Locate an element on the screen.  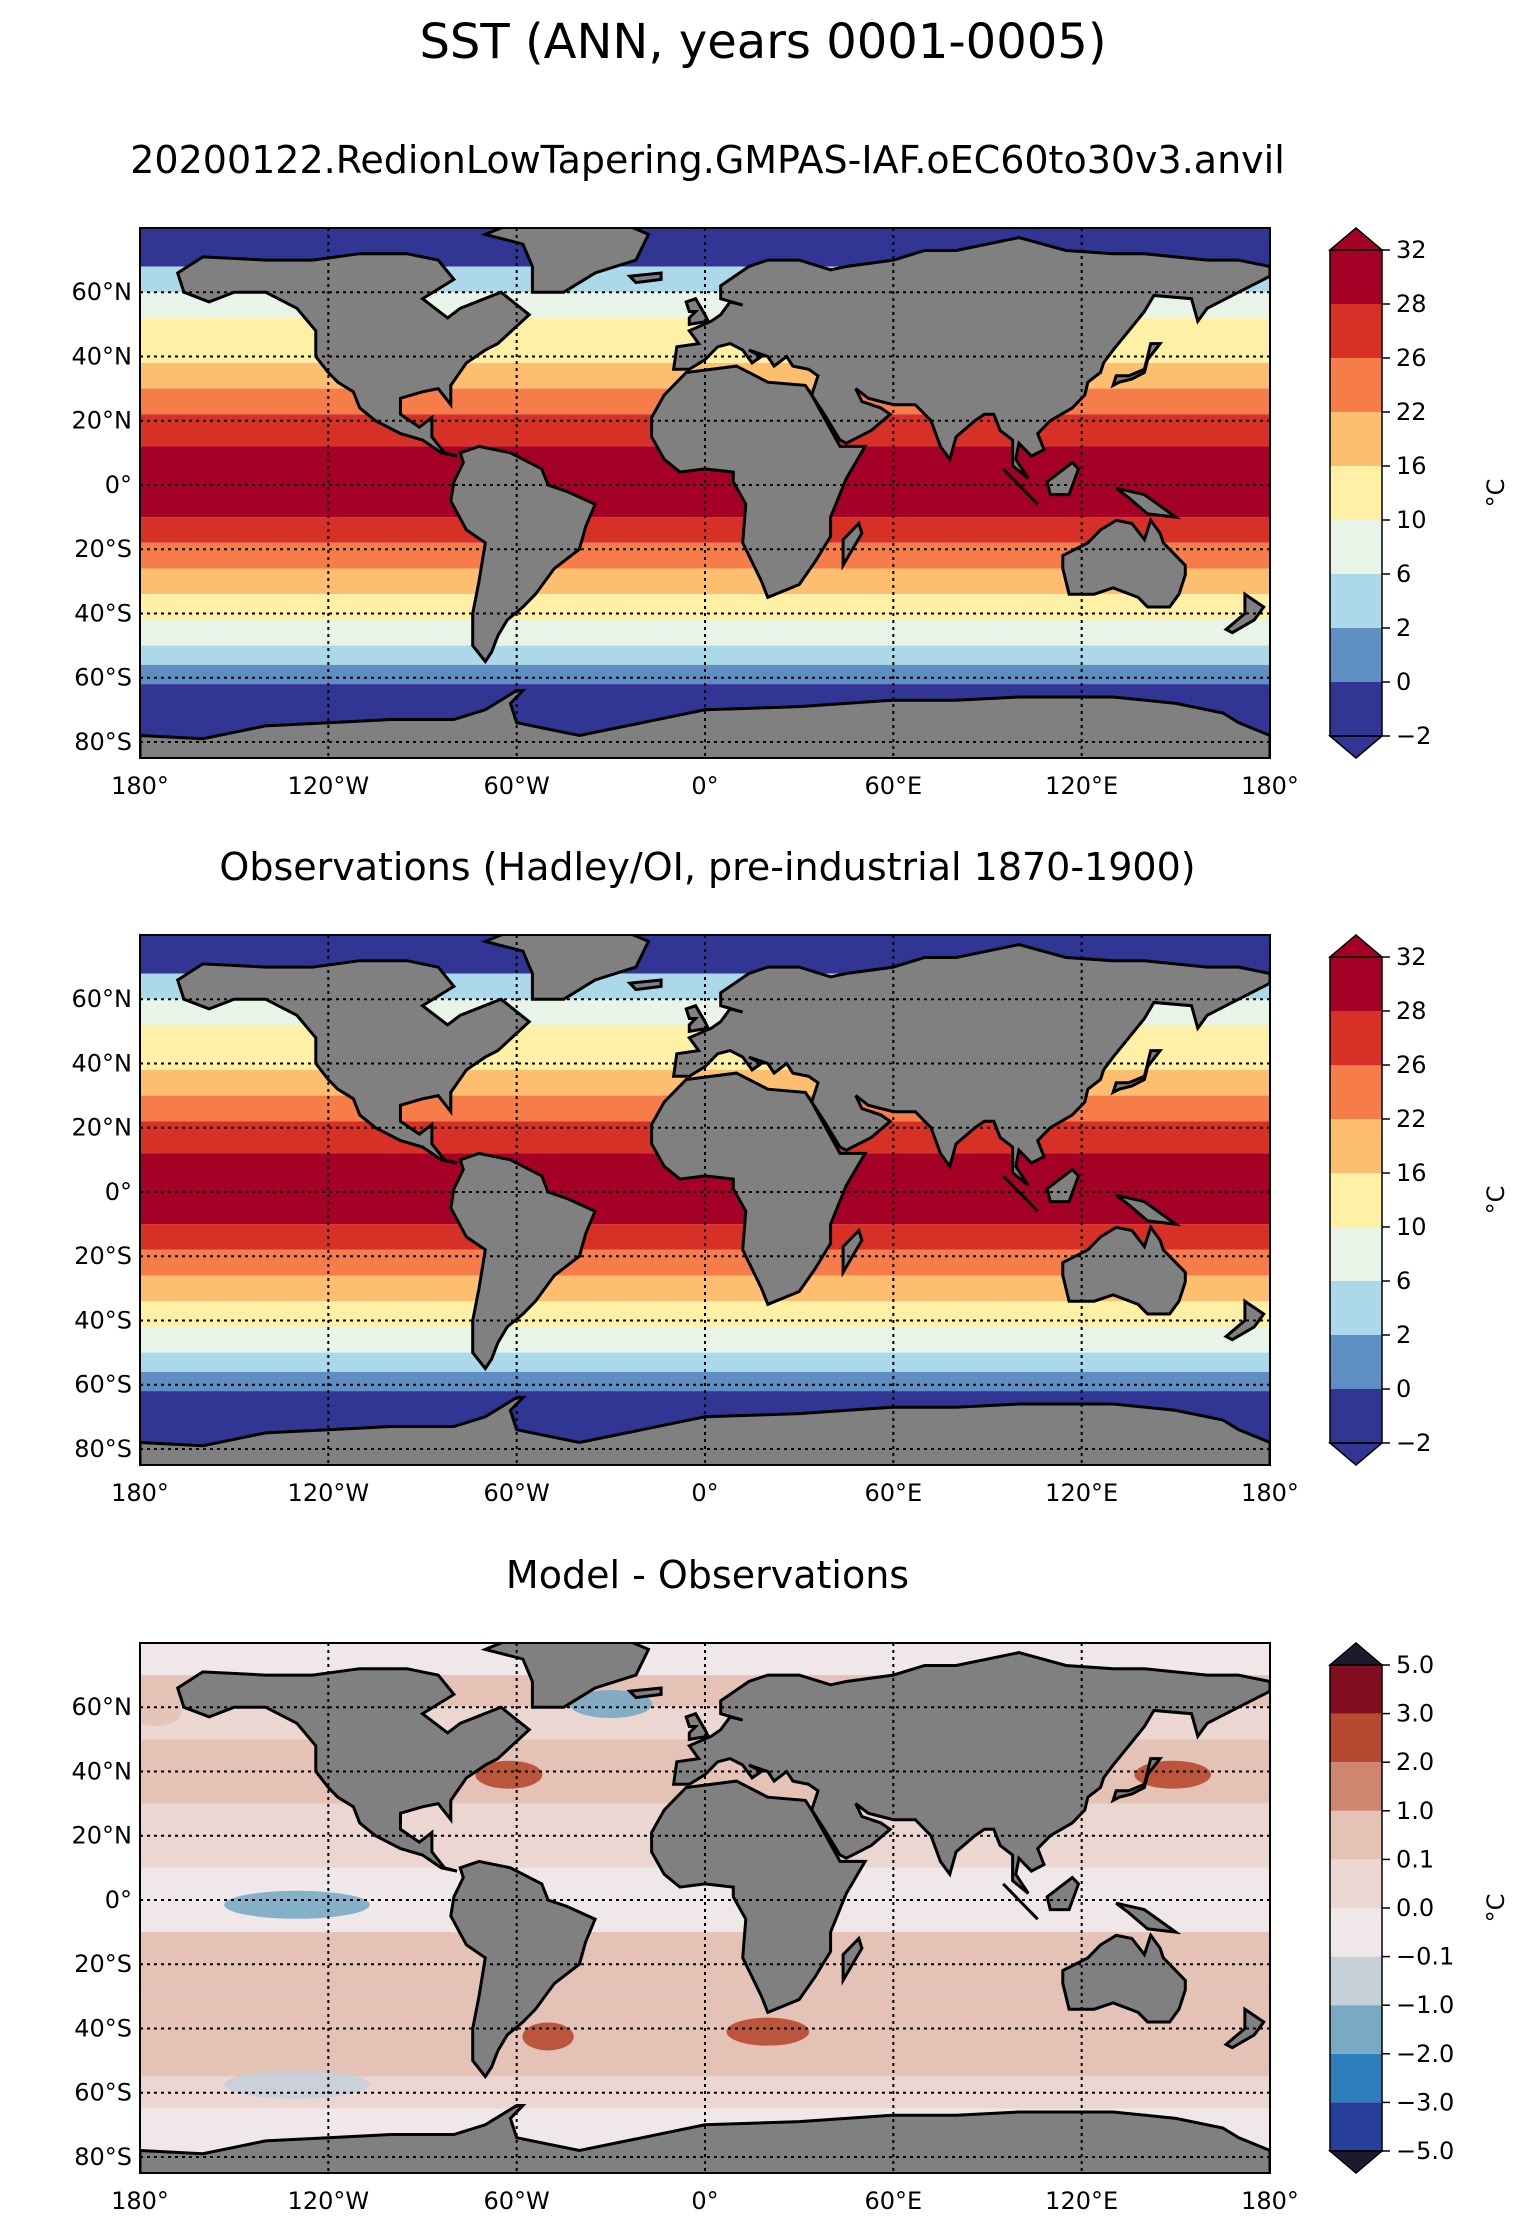
colorbar-tick-label: 16 is located at coordinates (1411, 1173).